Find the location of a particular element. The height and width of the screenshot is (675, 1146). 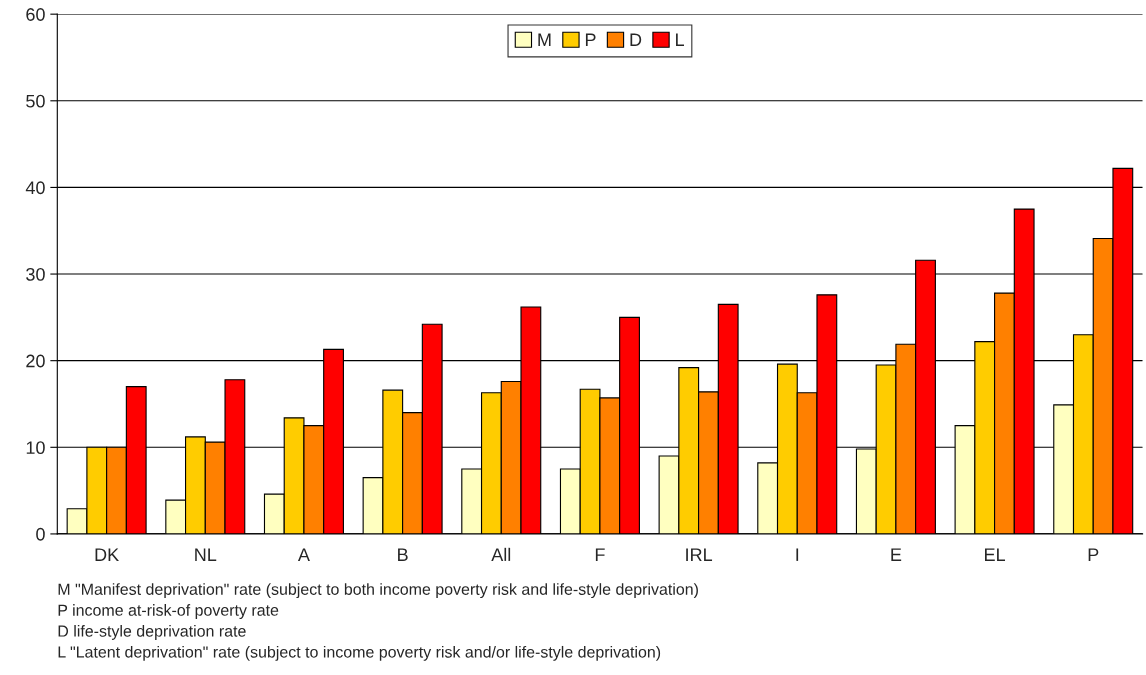

y-tick-label: 40 is located at coordinates (35, 188).